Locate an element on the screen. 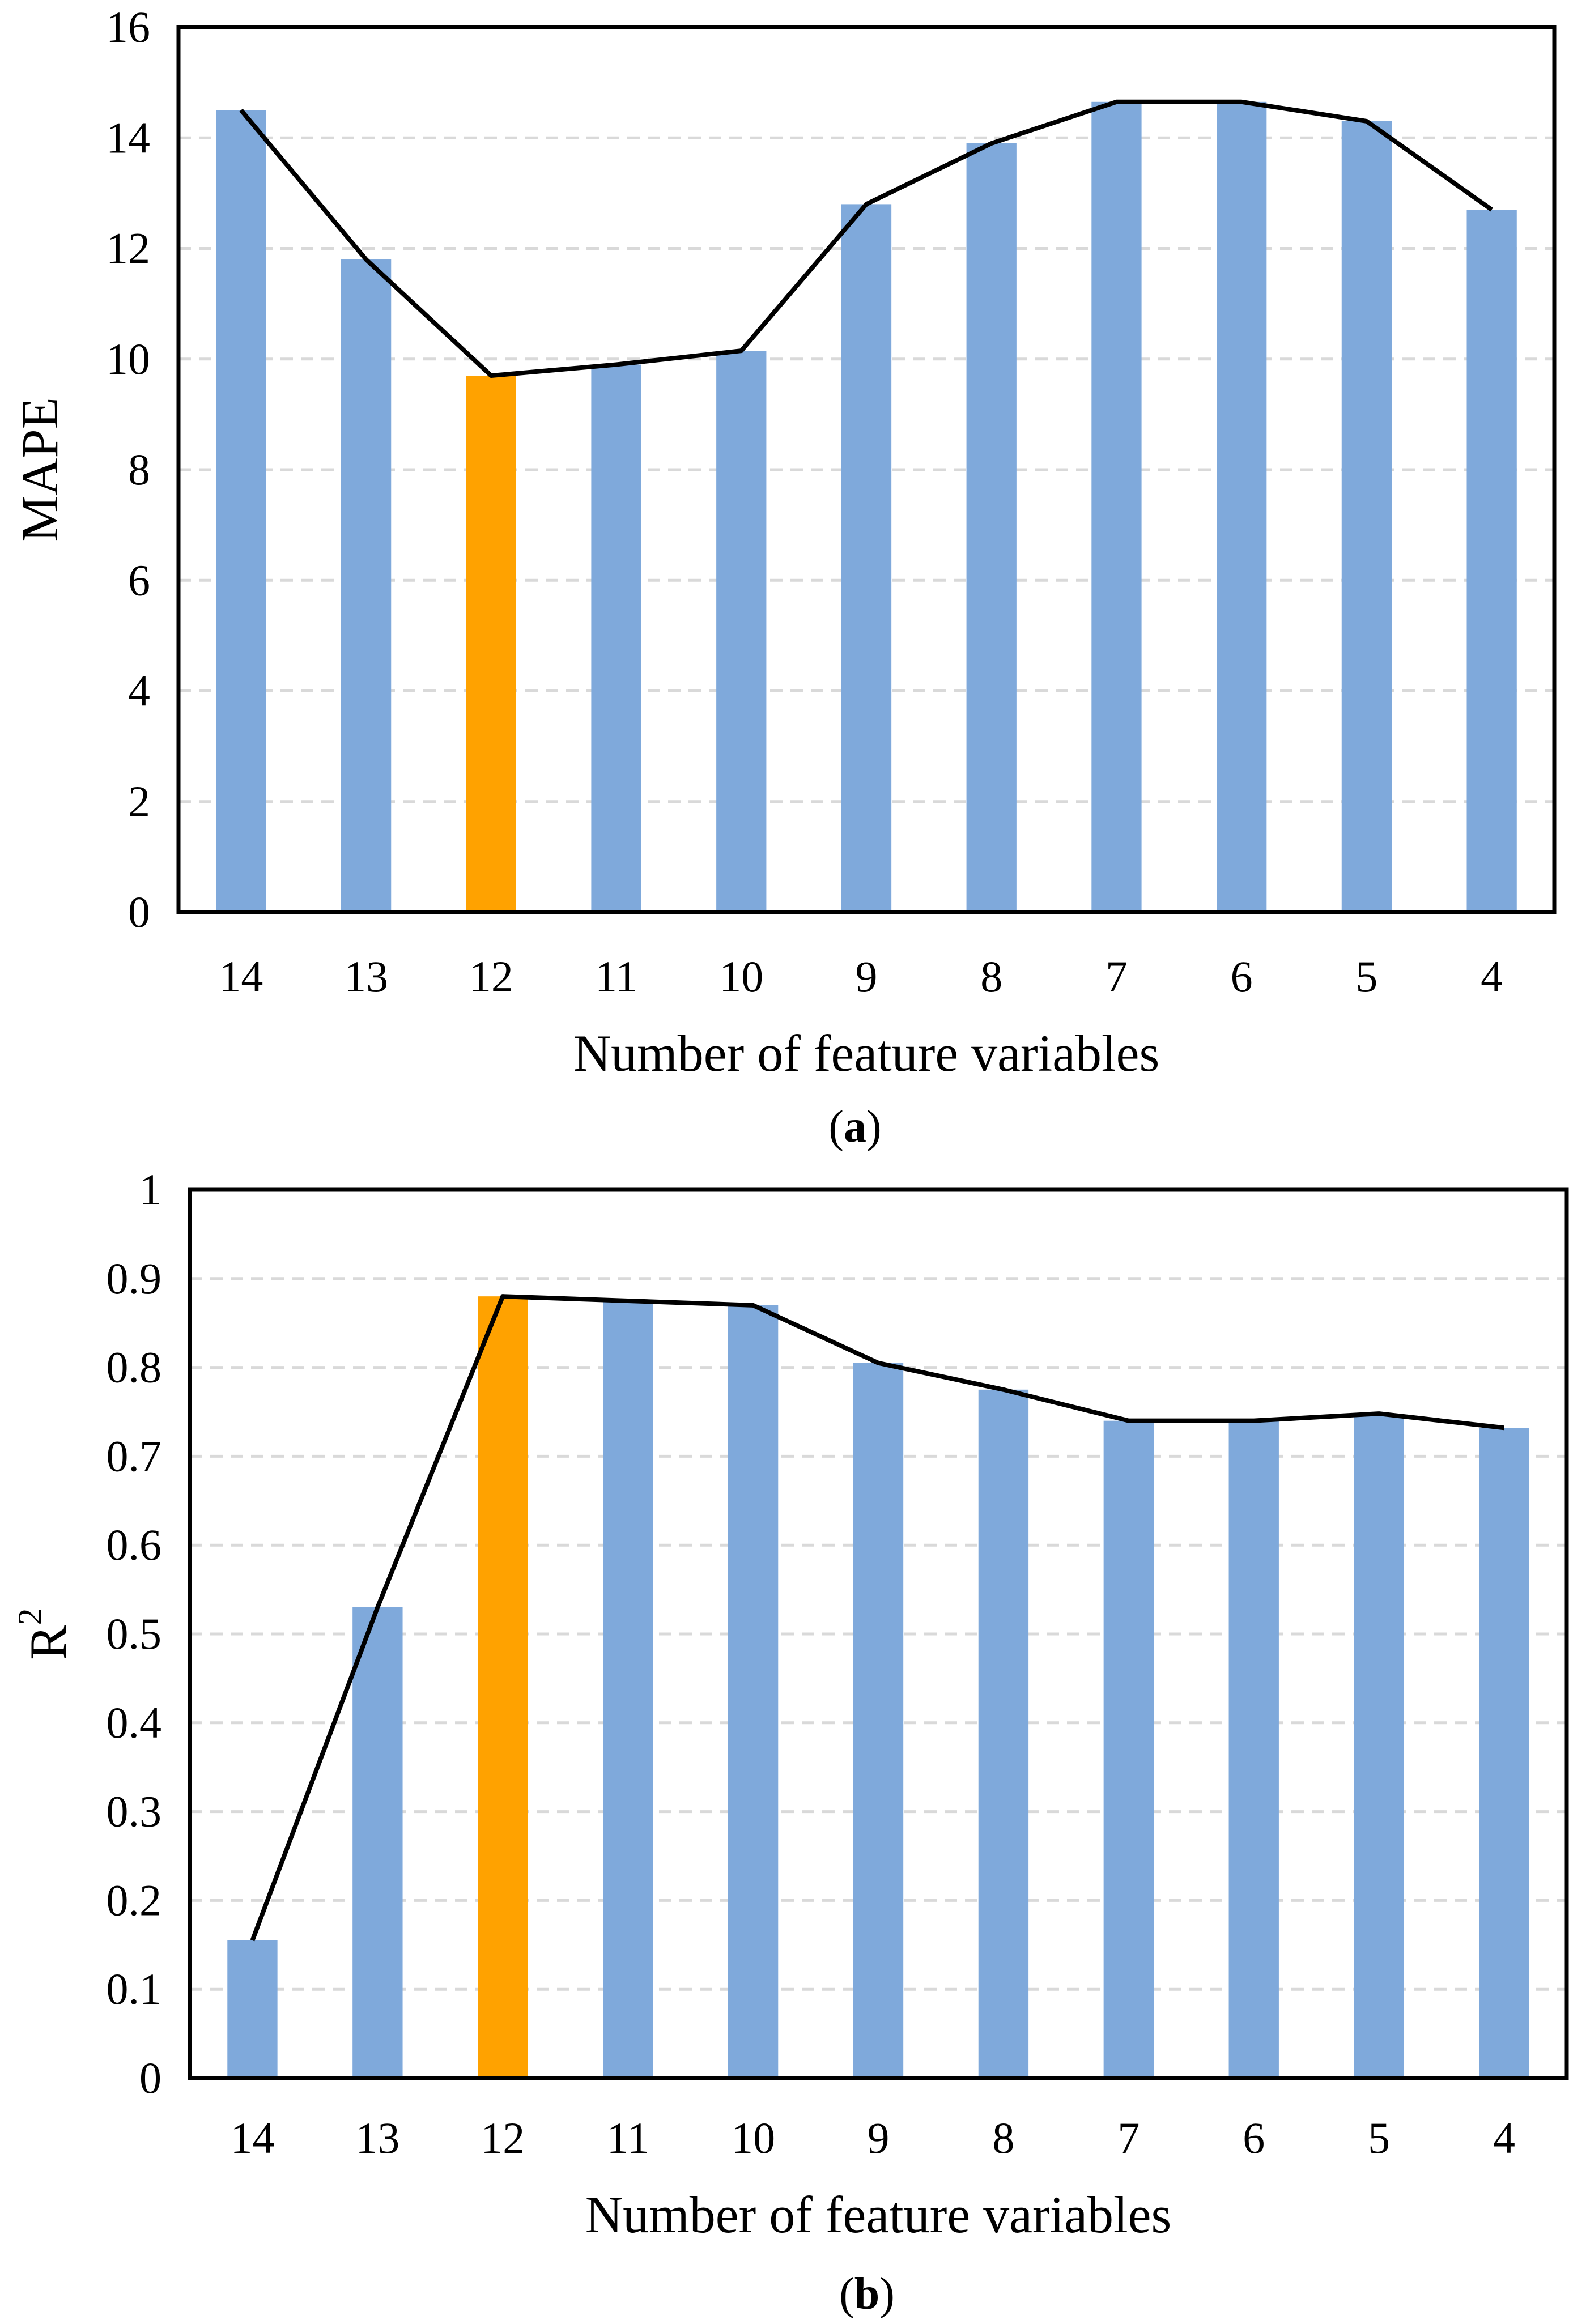 This screenshot has width=1586, height=2324. y-tick-label: 2 is located at coordinates (139, 801).